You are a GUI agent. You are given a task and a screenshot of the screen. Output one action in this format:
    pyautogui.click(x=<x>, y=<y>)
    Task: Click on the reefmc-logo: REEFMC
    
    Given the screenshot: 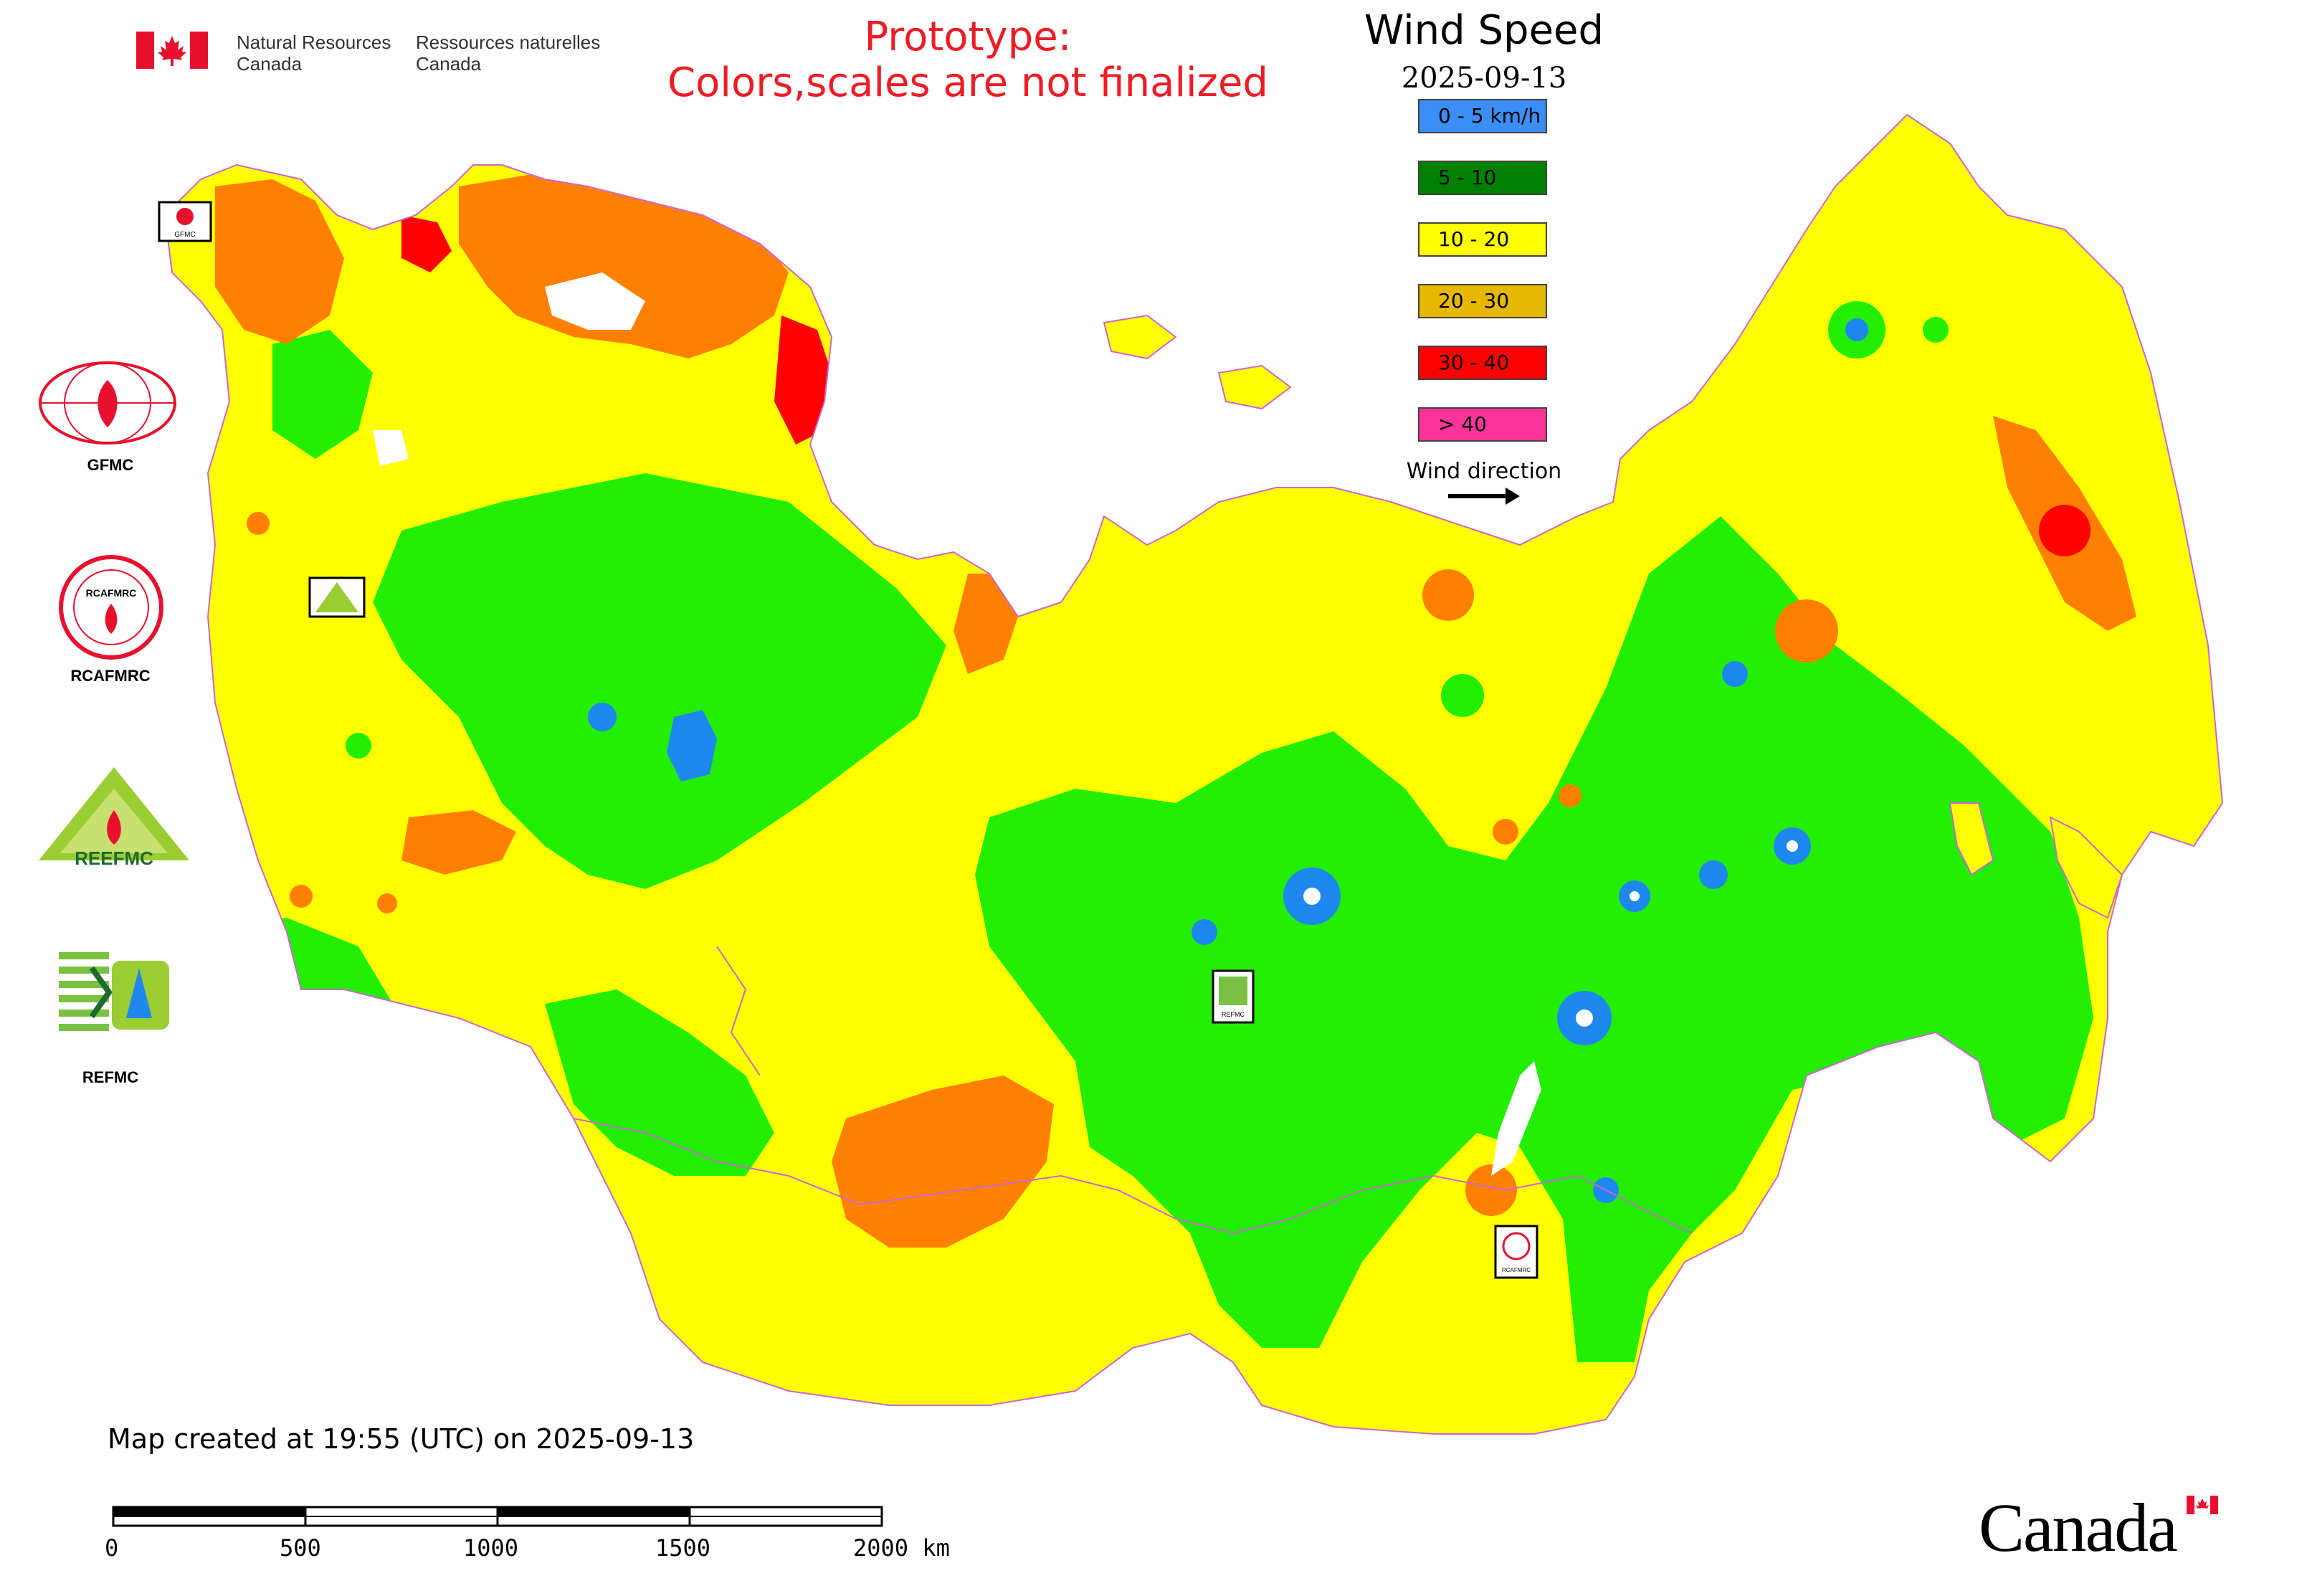 What is the action you would take?
    pyautogui.click(x=114, y=817)
    